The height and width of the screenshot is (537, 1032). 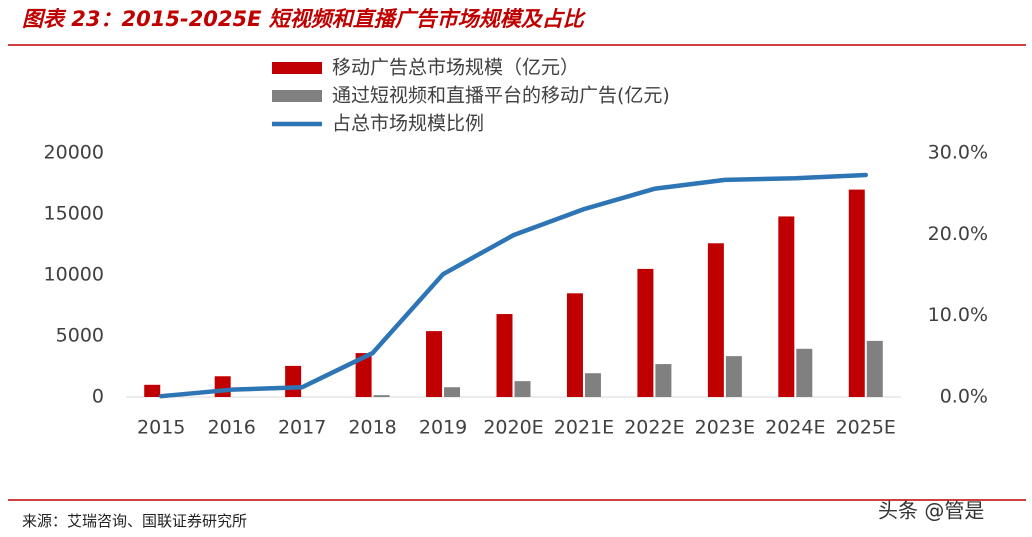 What do you see at coordinates (795, 428) in the screenshot?
I see `x-tick-label: 2024E` at bounding box center [795, 428].